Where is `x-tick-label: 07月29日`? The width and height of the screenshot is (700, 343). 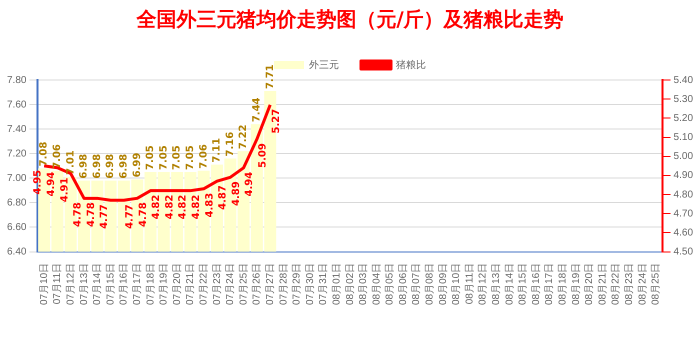
x-tick-label: 07月29日 is located at coordinates (297, 284).